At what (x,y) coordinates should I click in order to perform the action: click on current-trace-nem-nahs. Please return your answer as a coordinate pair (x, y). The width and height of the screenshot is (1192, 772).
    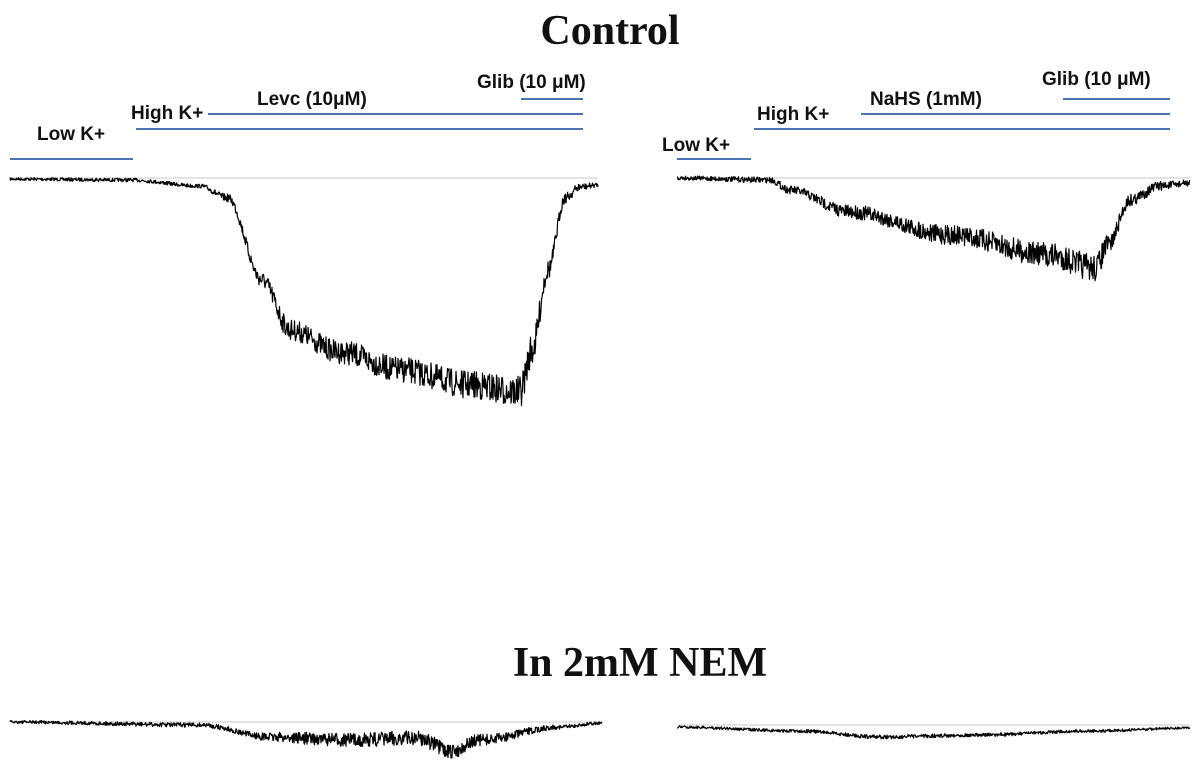
    Looking at the image, I should click on (933, 732).